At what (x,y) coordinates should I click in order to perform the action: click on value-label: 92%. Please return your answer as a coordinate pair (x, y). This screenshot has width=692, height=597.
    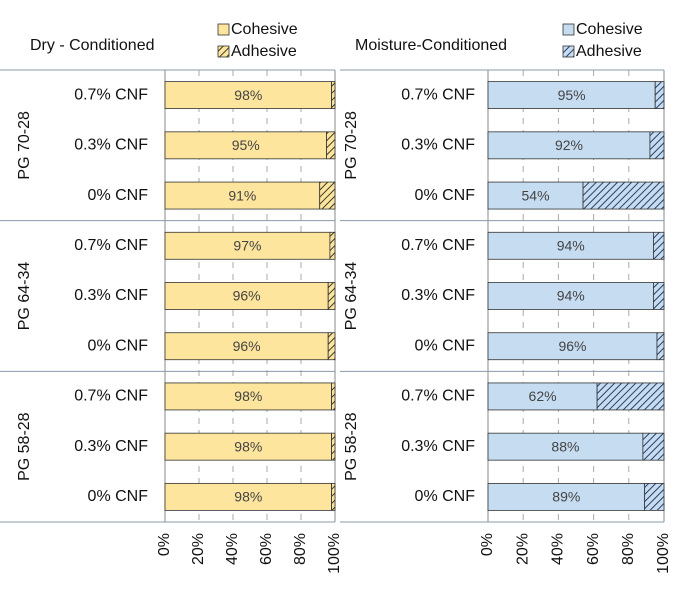
    Looking at the image, I should click on (569, 145).